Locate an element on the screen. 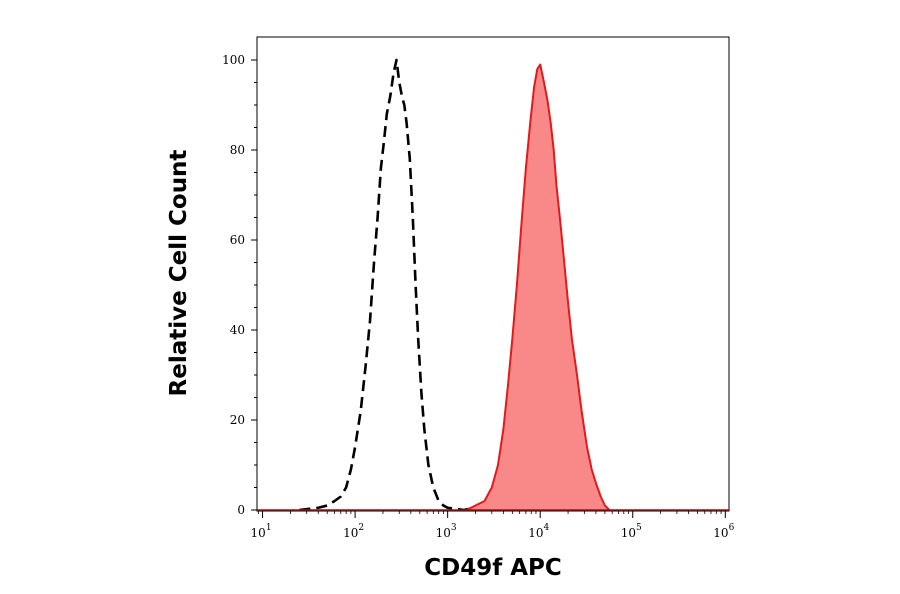 This screenshot has height=594, width=900. y-axis: 0 20 40 60 80 100 is located at coordinates (239, 285).